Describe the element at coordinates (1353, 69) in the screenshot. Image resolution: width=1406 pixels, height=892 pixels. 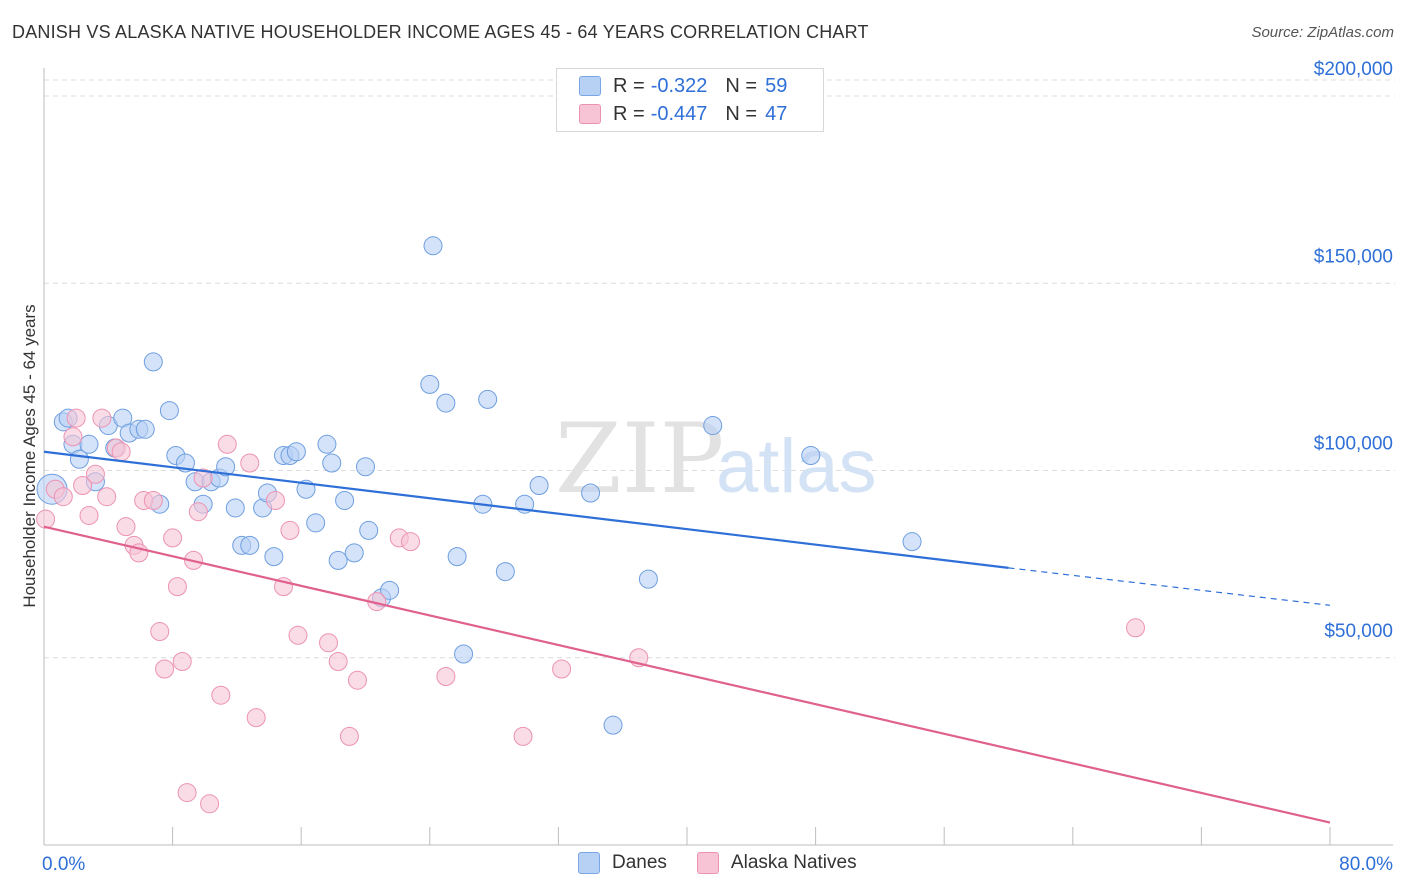
I see `y-tick-label: $200,000` at that location.